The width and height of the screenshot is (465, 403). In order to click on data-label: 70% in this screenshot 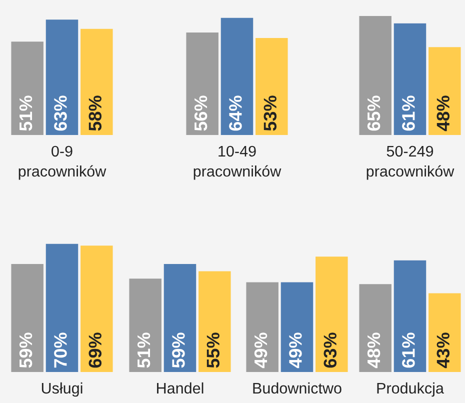, I will do `click(60, 350)`.